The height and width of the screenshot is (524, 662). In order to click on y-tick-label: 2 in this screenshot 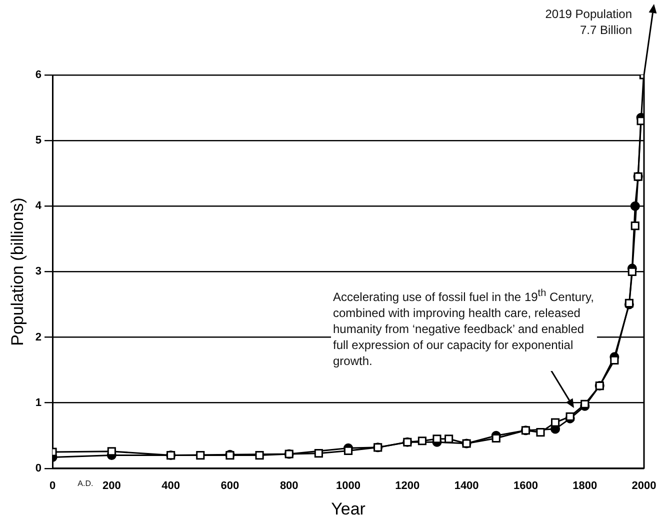, I will do `click(38, 337)`.